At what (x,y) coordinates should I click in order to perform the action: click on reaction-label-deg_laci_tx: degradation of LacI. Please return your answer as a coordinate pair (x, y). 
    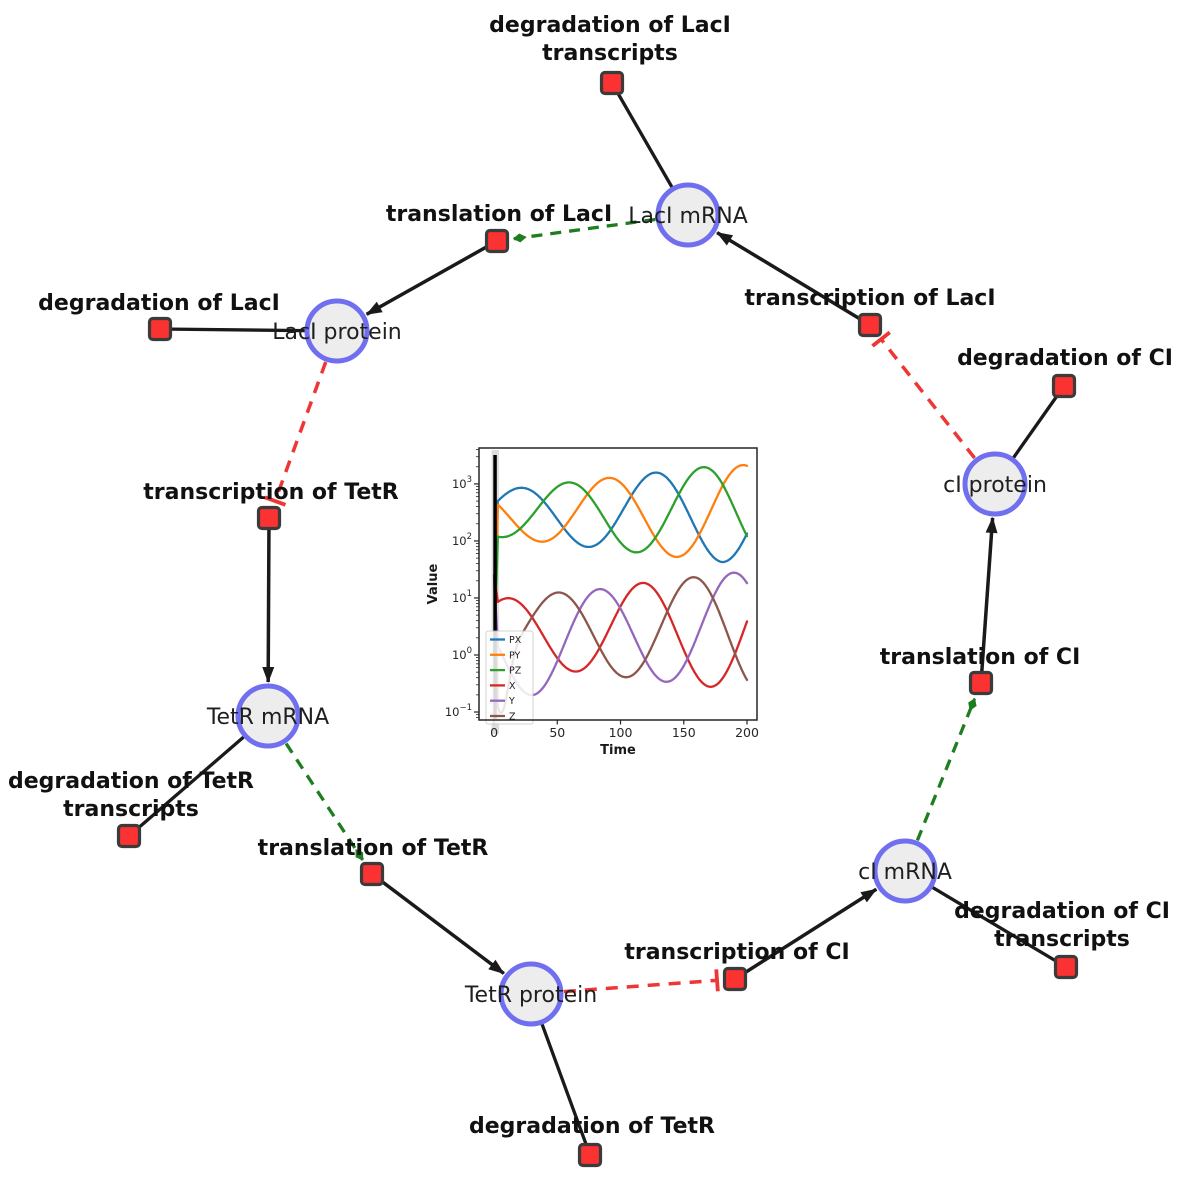
    Looking at the image, I should click on (610, 25).